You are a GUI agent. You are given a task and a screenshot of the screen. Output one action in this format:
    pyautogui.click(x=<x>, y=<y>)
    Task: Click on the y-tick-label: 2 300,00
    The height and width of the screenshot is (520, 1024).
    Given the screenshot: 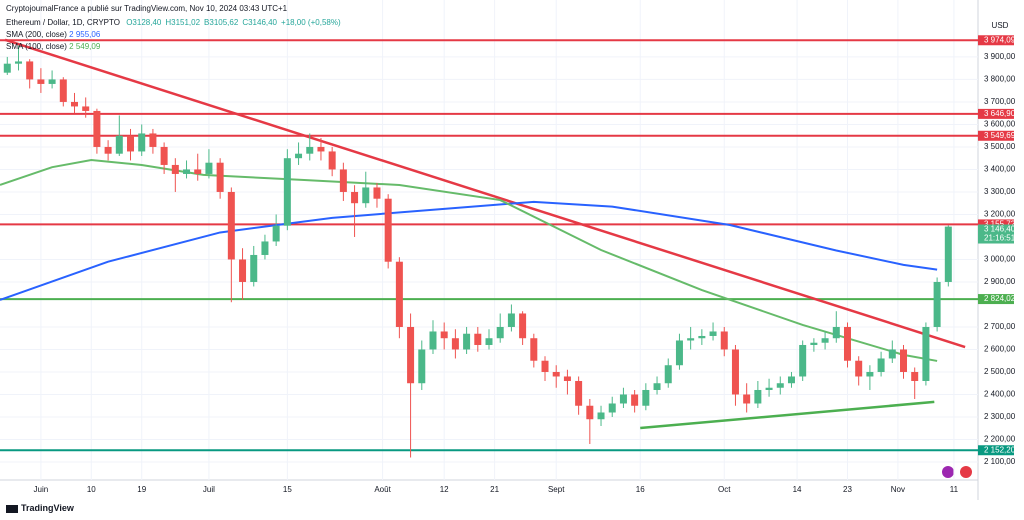 What is the action you would take?
    pyautogui.click(x=1000, y=416)
    